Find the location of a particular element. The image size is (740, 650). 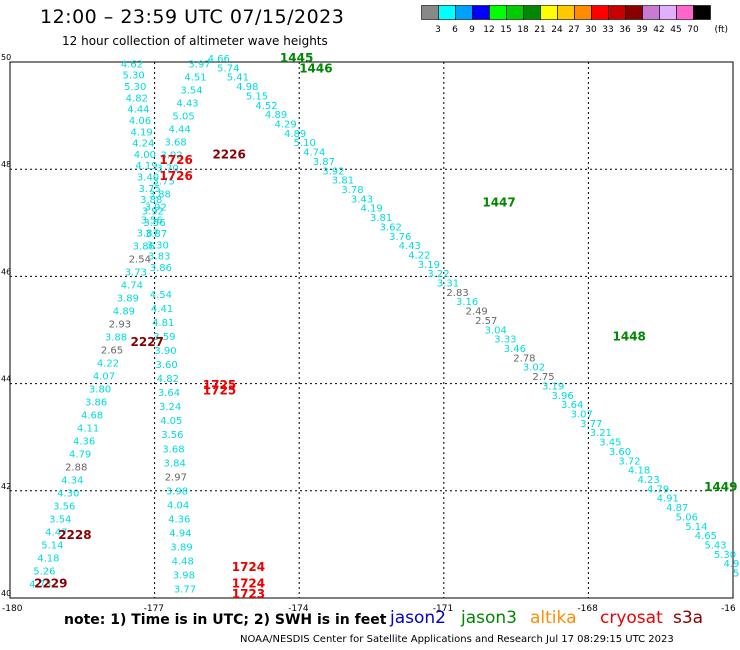

wave-height-value: 5.26 is located at coordinates (44, 571).